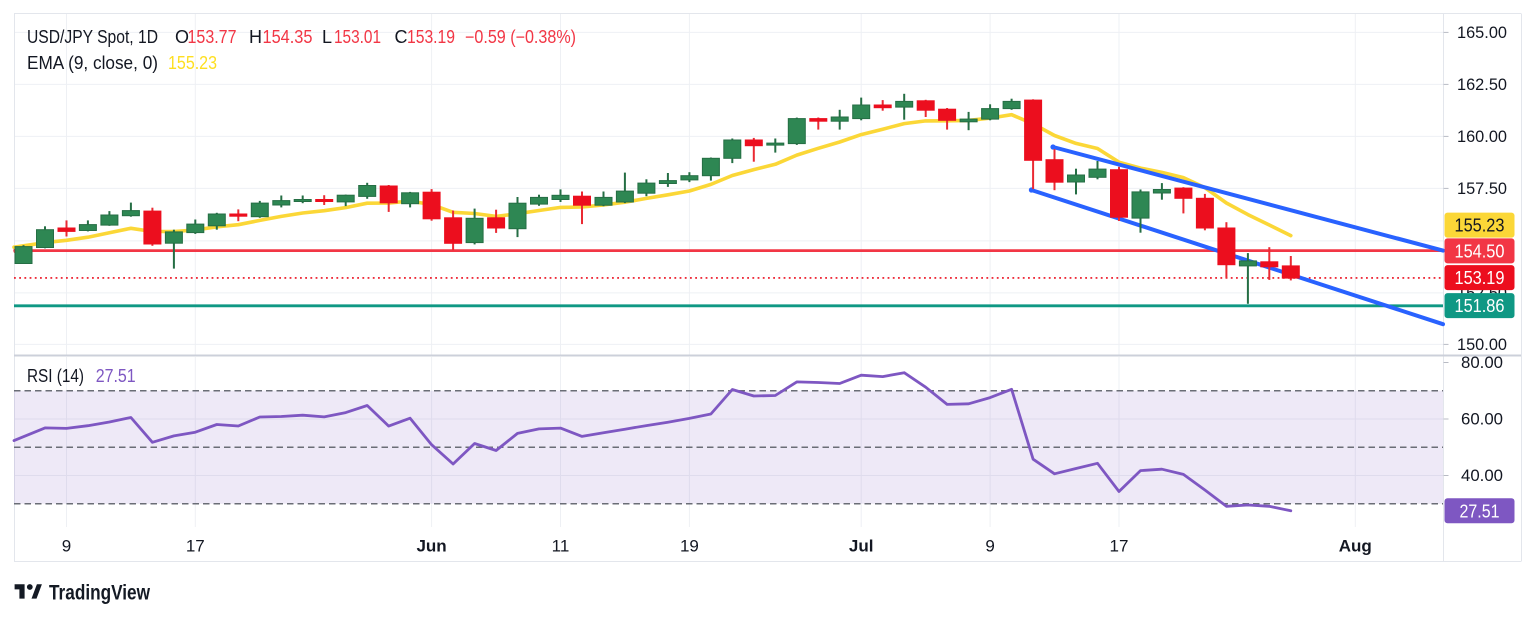 The height and width of the screenshot is (618, 1536). I want to click on svg-text: 153.19, so click(1480, 278).